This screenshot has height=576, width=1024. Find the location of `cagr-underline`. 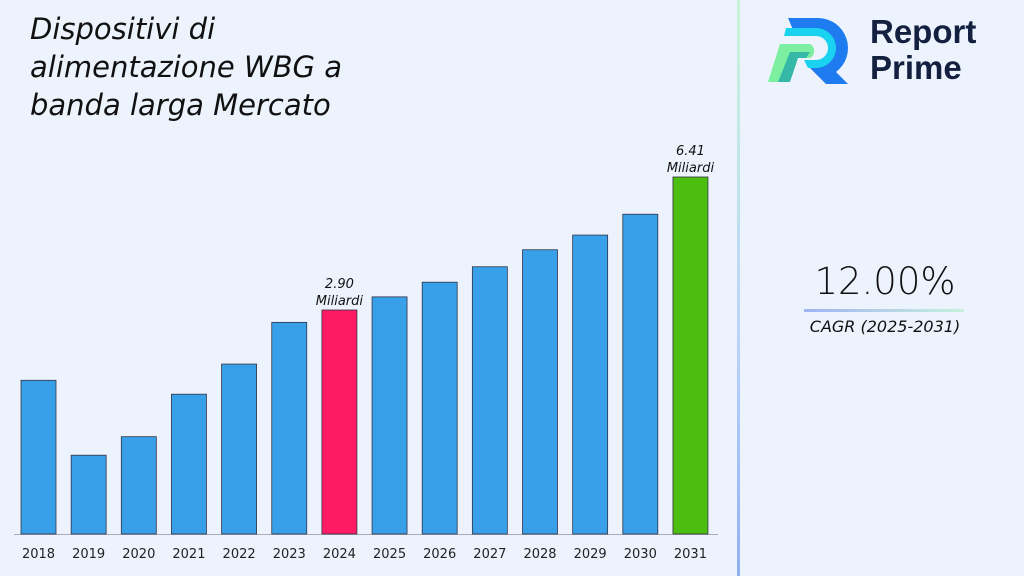

cagr-underline is located at coordinates (884, 310).